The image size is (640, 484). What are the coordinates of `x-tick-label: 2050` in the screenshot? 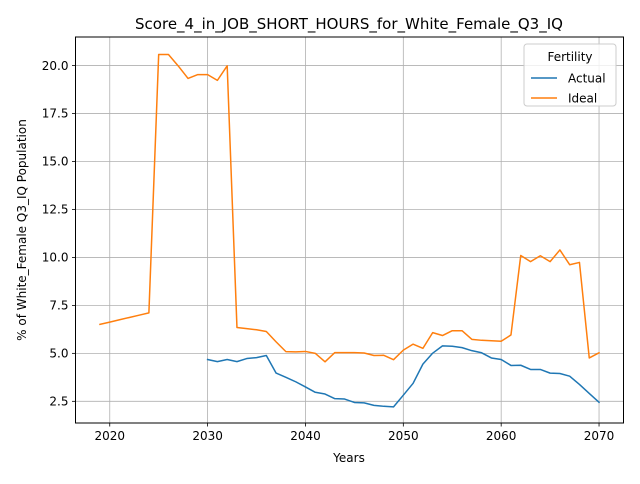 It's located at (403, 436).